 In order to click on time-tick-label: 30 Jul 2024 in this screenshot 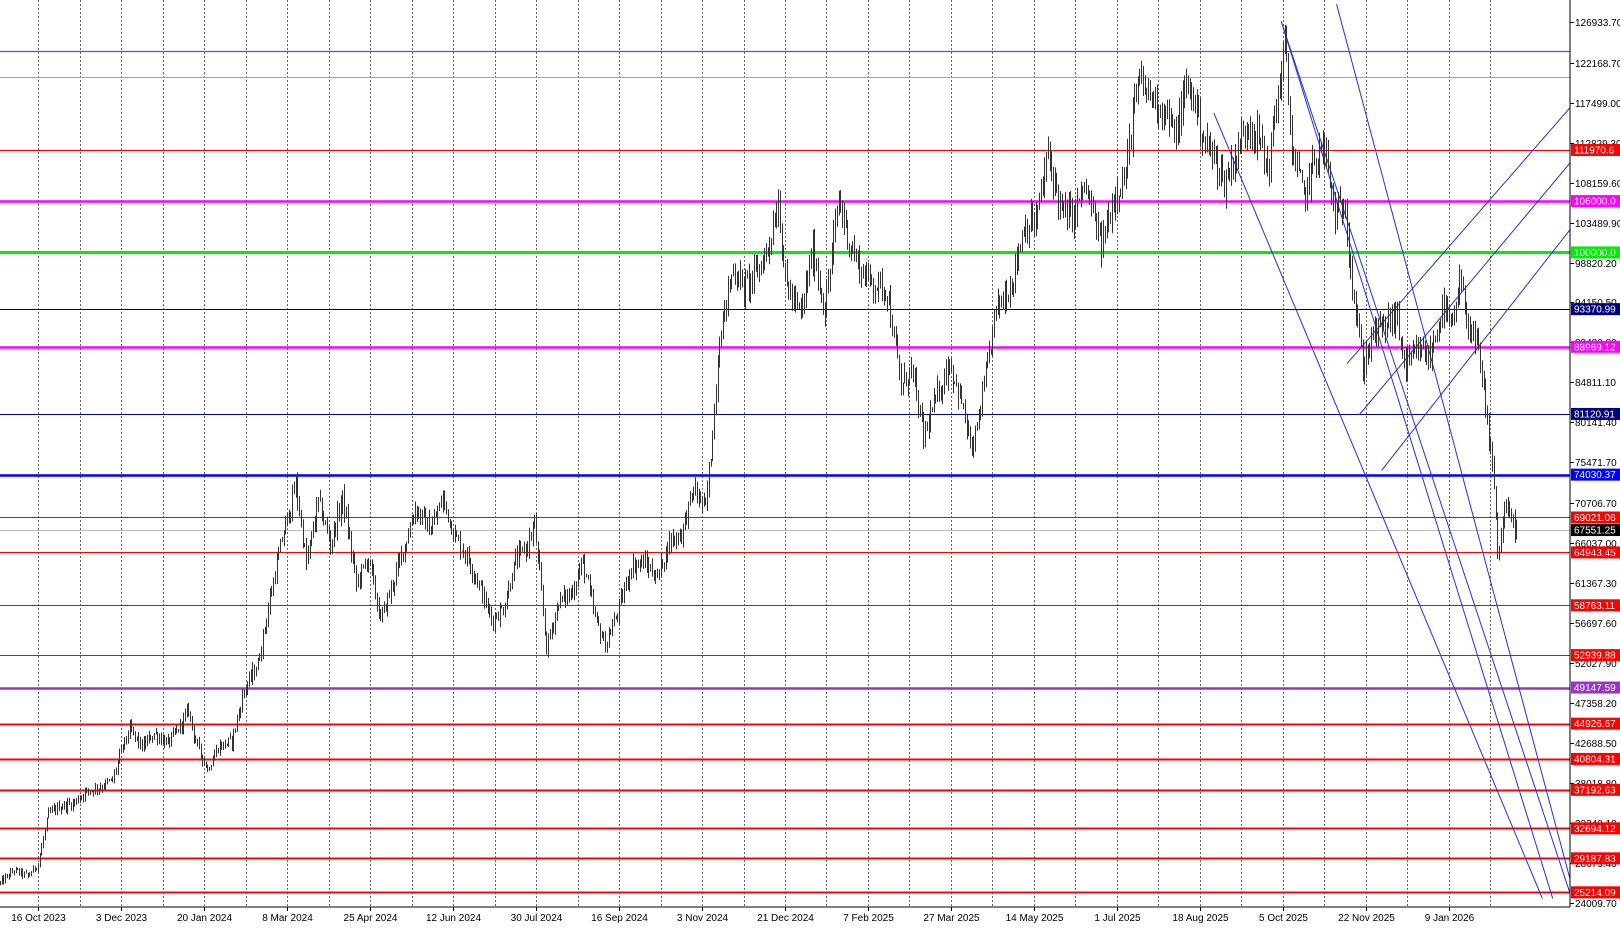, I will do `click(537, 918)`.